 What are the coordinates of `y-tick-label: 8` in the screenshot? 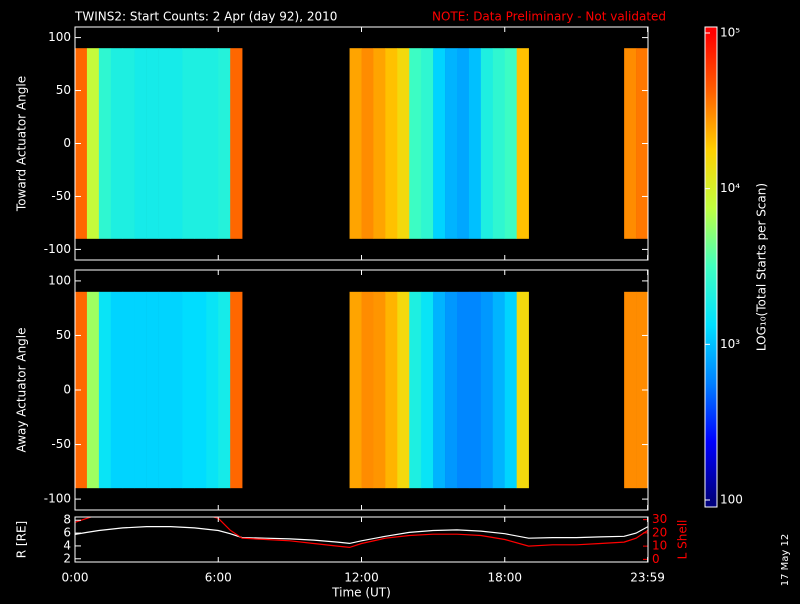 It's located at (67, 520).